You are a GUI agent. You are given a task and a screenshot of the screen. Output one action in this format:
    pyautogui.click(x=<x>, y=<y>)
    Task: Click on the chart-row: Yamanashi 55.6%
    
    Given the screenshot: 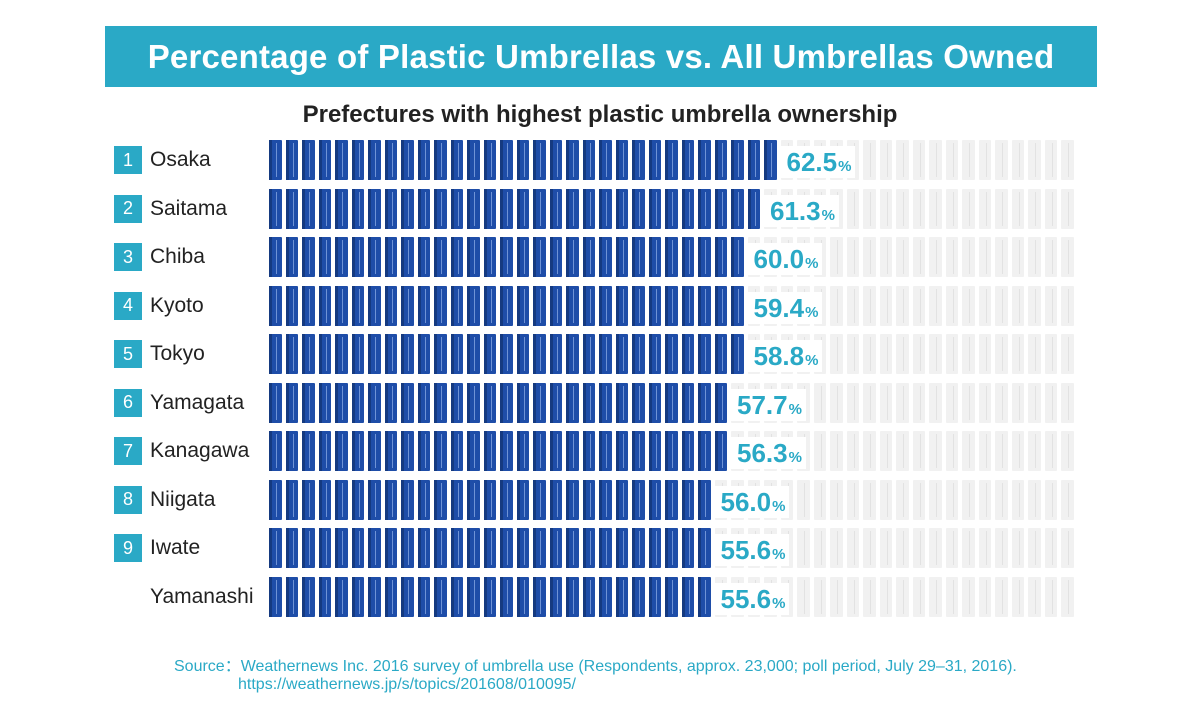 What is the action you would take?
    pyautogui.click(x=600, y=598)
    